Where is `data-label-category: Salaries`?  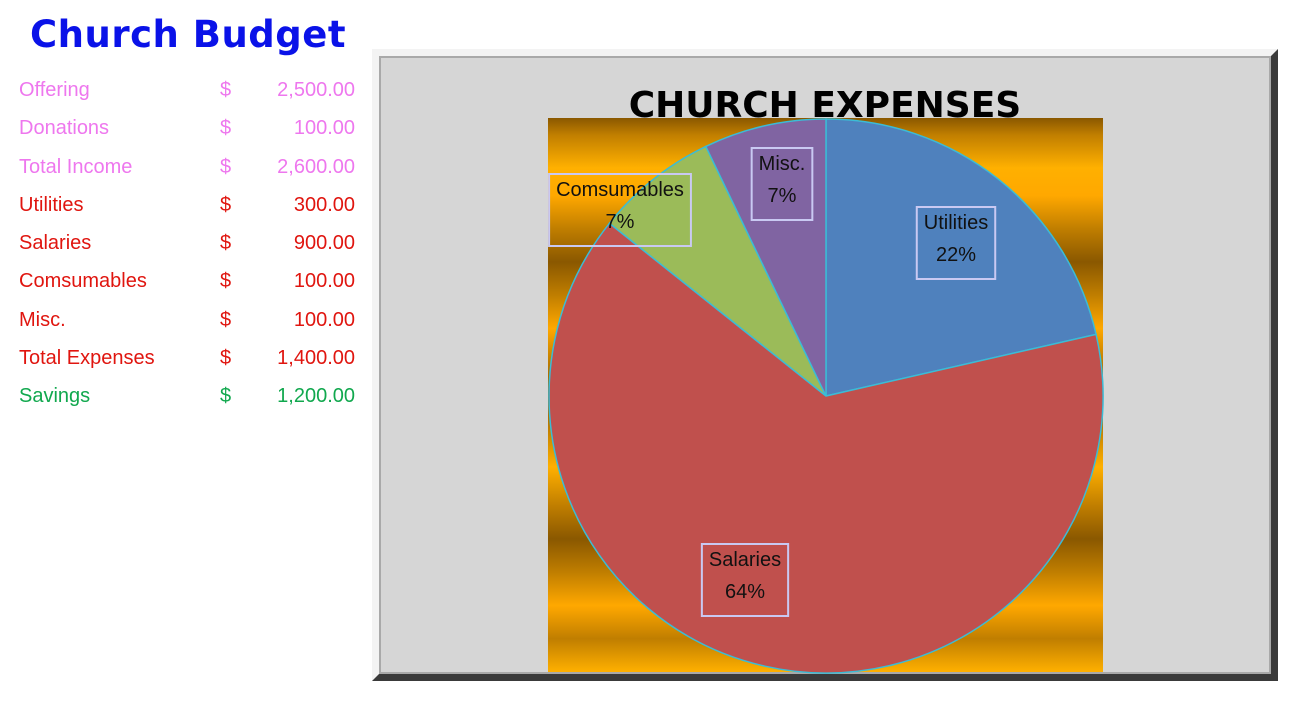 data-label-category: Salaries is located at coordinates (745, 560).